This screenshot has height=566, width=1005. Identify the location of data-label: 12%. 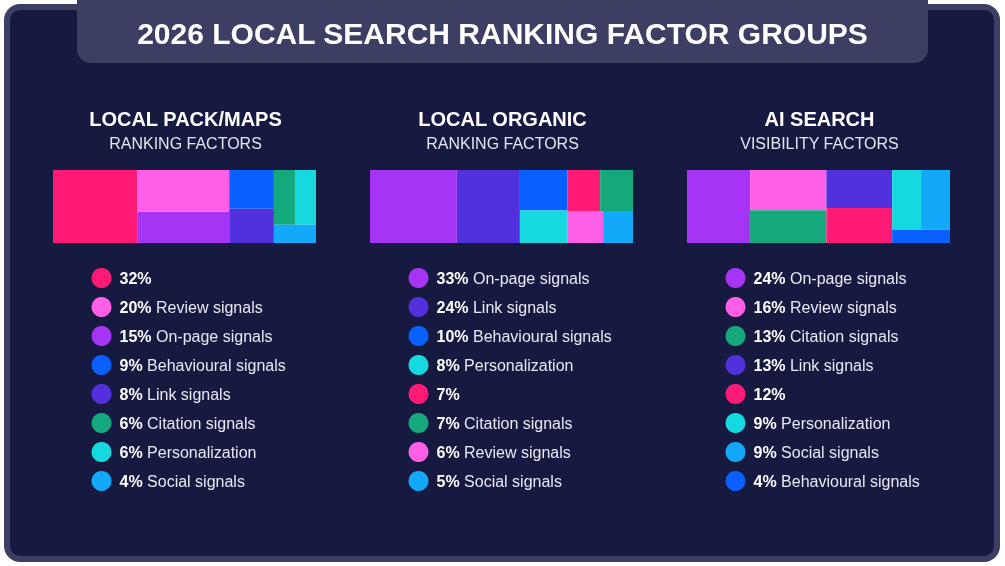
(769, 394).